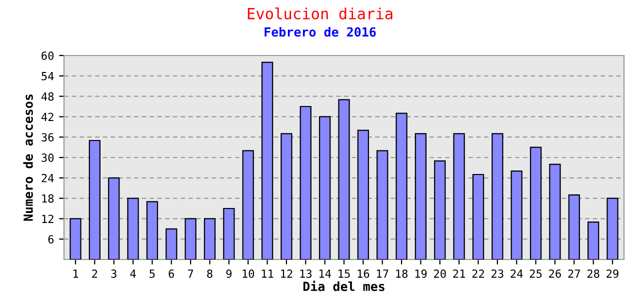 The image size is (640, 300). What do you see at coordinates (48, 178) in the screenshot?
I see `y-tick-label: 24` at bounding box center [48, 178].